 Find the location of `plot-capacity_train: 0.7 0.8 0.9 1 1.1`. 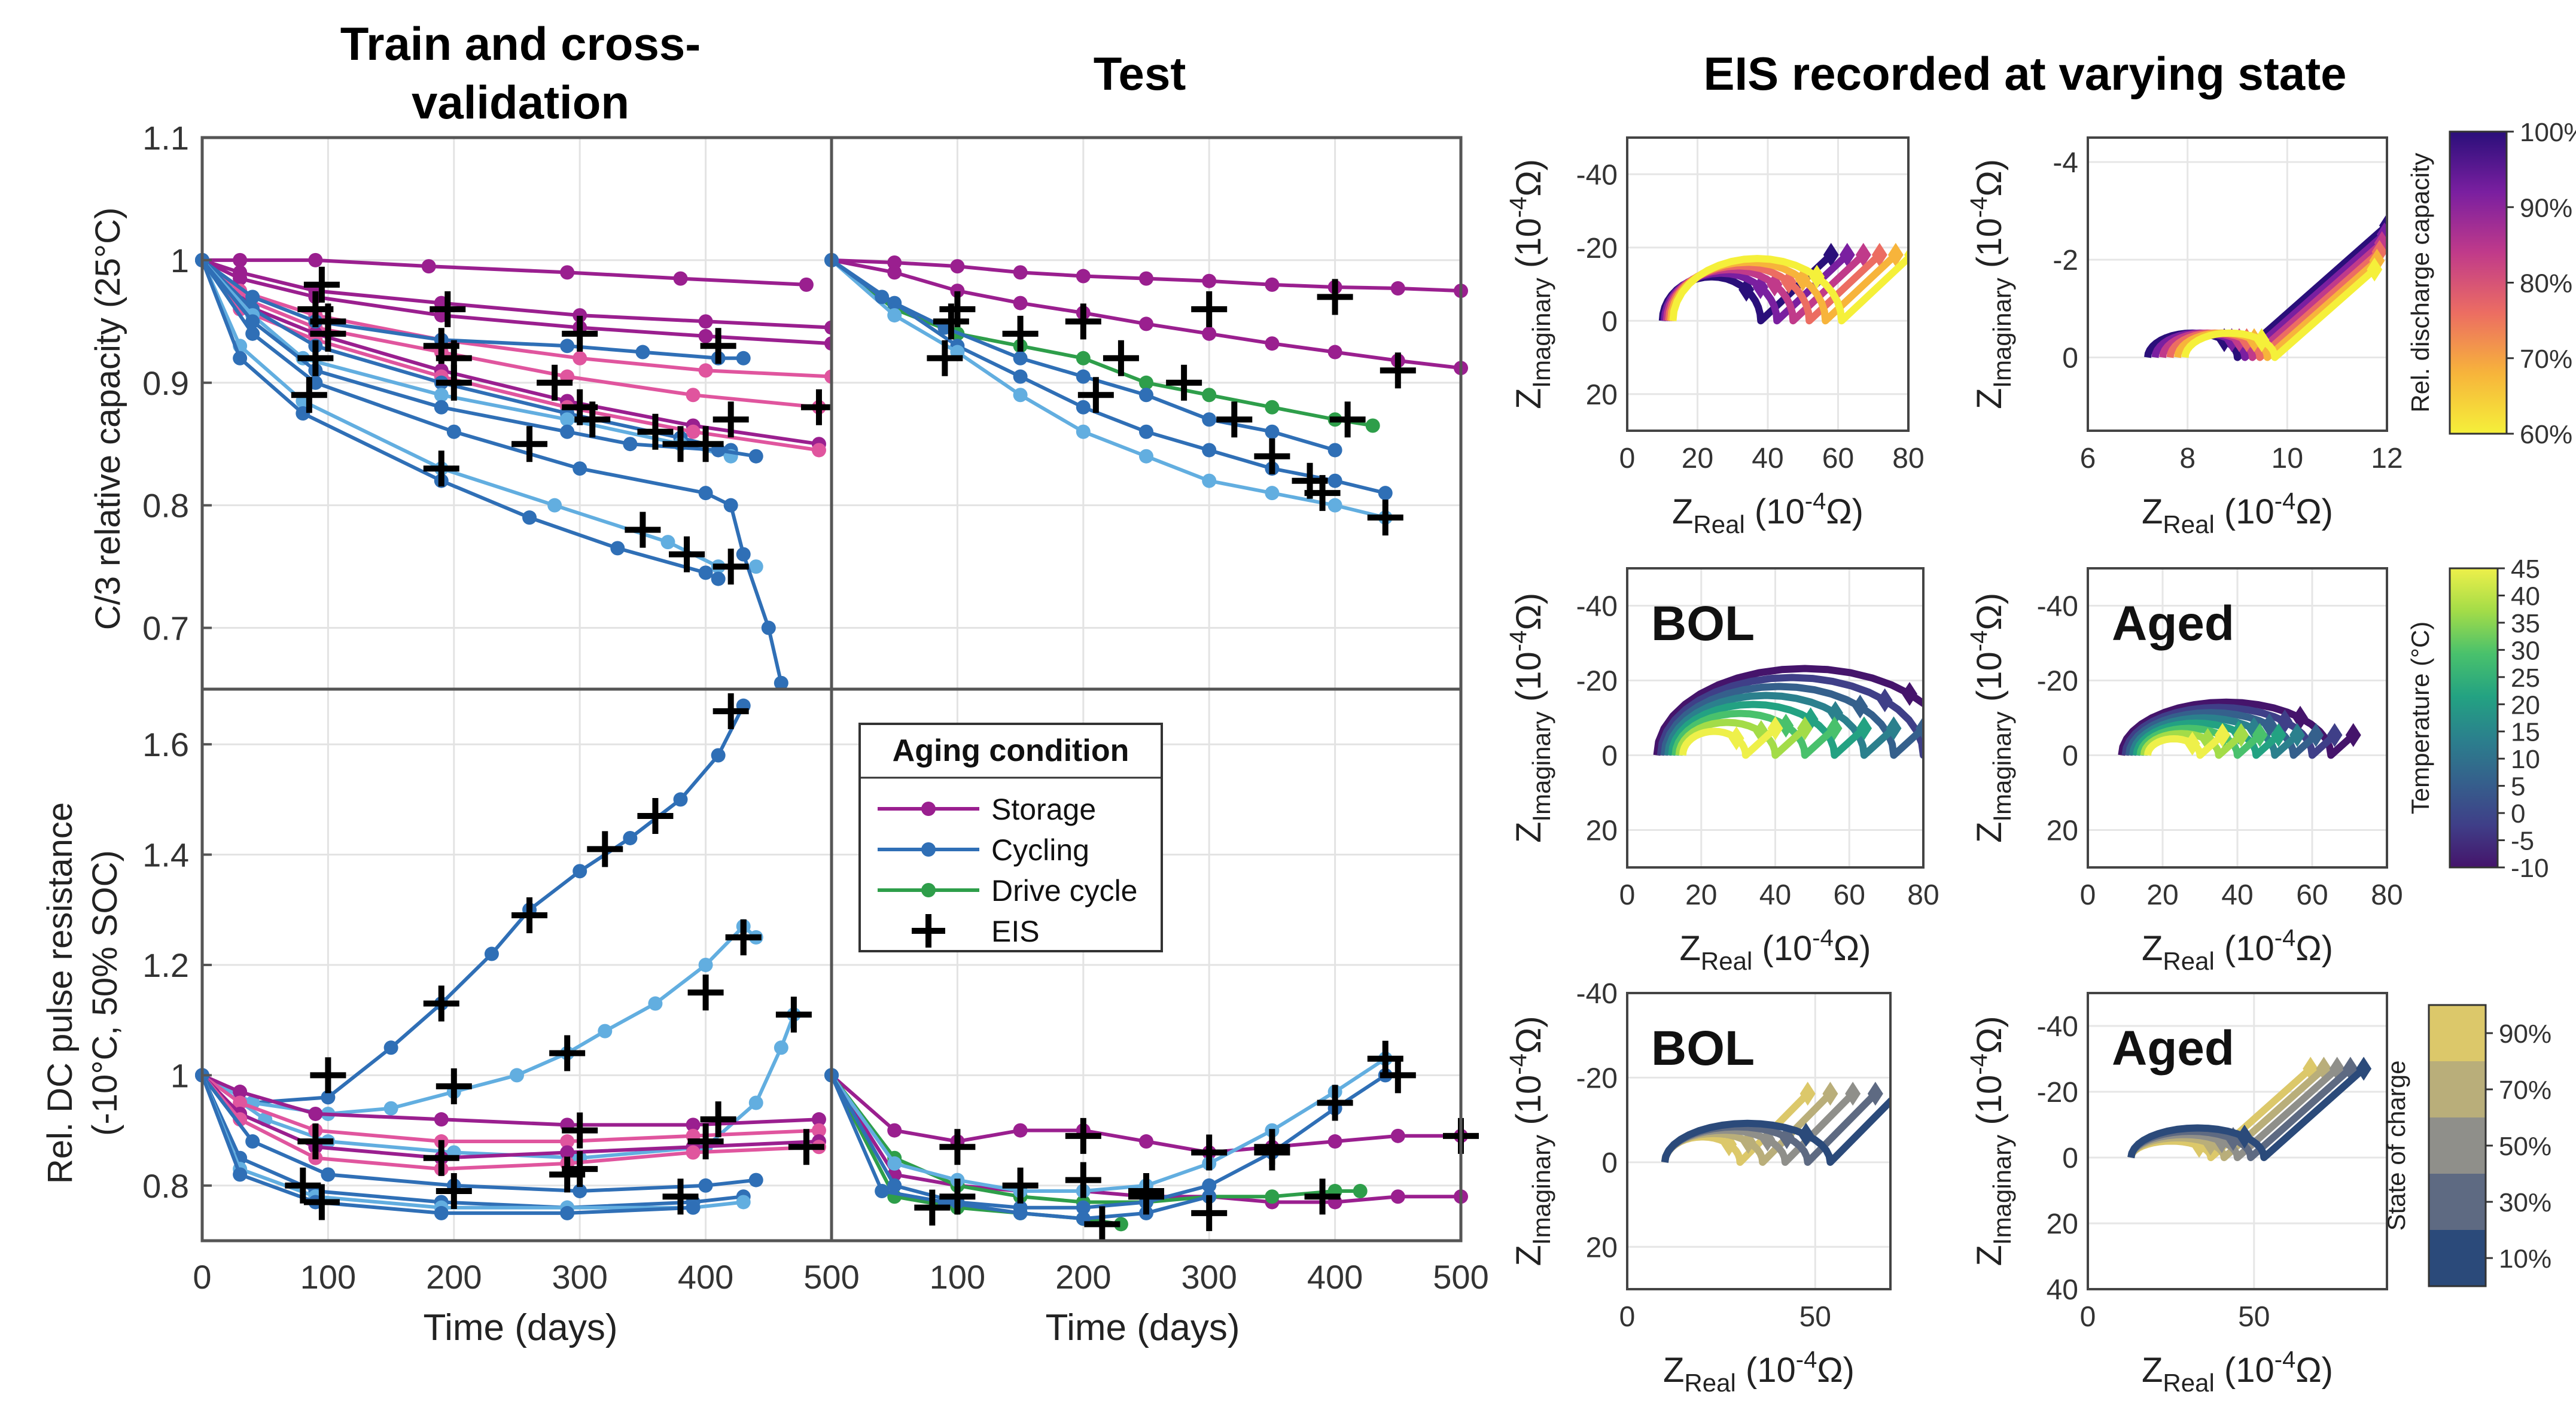

plot-capacity_train: 0.7 0.8 0.9 1 1.1 is located at coordinates (490, 405).